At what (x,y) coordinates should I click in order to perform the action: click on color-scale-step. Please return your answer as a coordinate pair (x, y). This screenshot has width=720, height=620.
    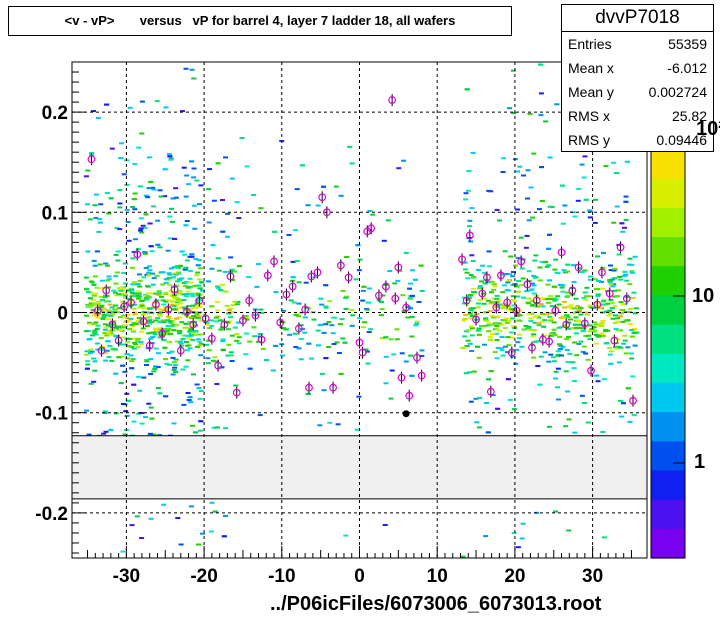
    Looking at the image, I should click on (668, 543).